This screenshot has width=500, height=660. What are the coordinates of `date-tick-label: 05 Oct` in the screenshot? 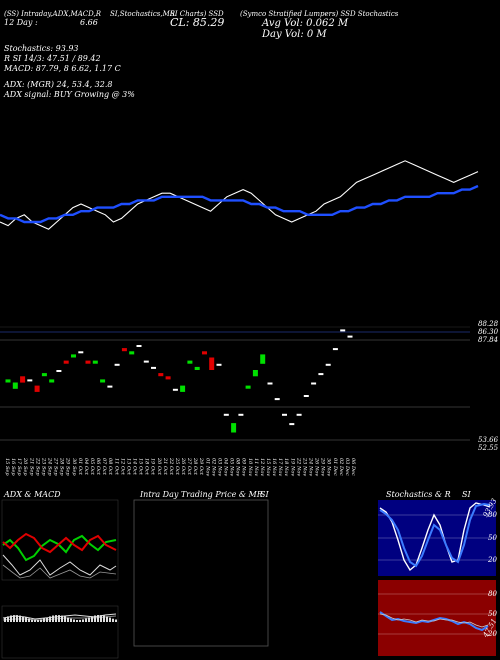 It's located at (92, 467).